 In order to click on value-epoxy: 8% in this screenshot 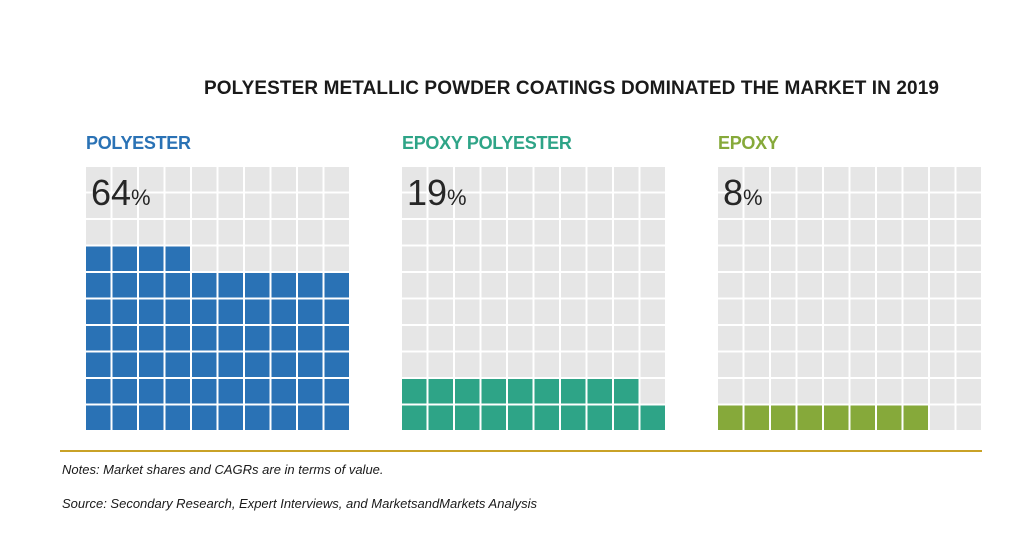, I will do `click(743, 193)`.